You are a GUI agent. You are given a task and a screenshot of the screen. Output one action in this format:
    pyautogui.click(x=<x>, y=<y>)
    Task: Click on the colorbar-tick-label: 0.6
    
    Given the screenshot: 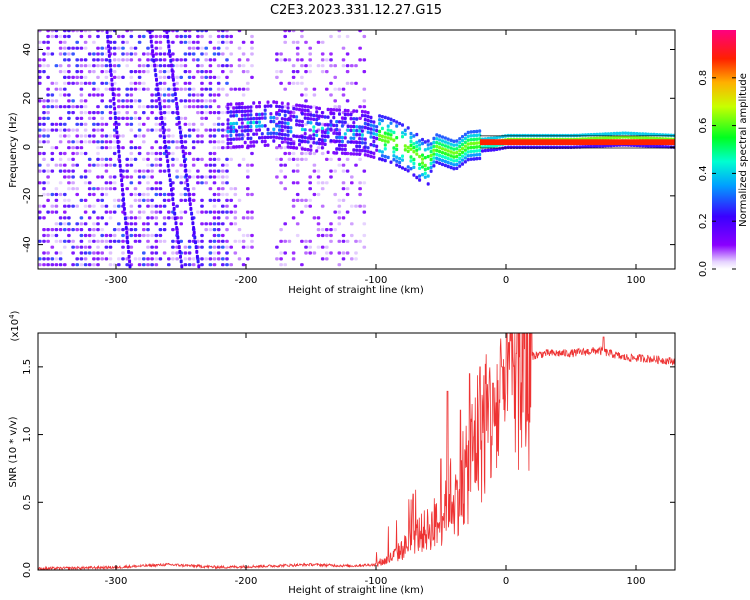 What is the action you would take?
    pyautogui.click(x=703, y=126)
    